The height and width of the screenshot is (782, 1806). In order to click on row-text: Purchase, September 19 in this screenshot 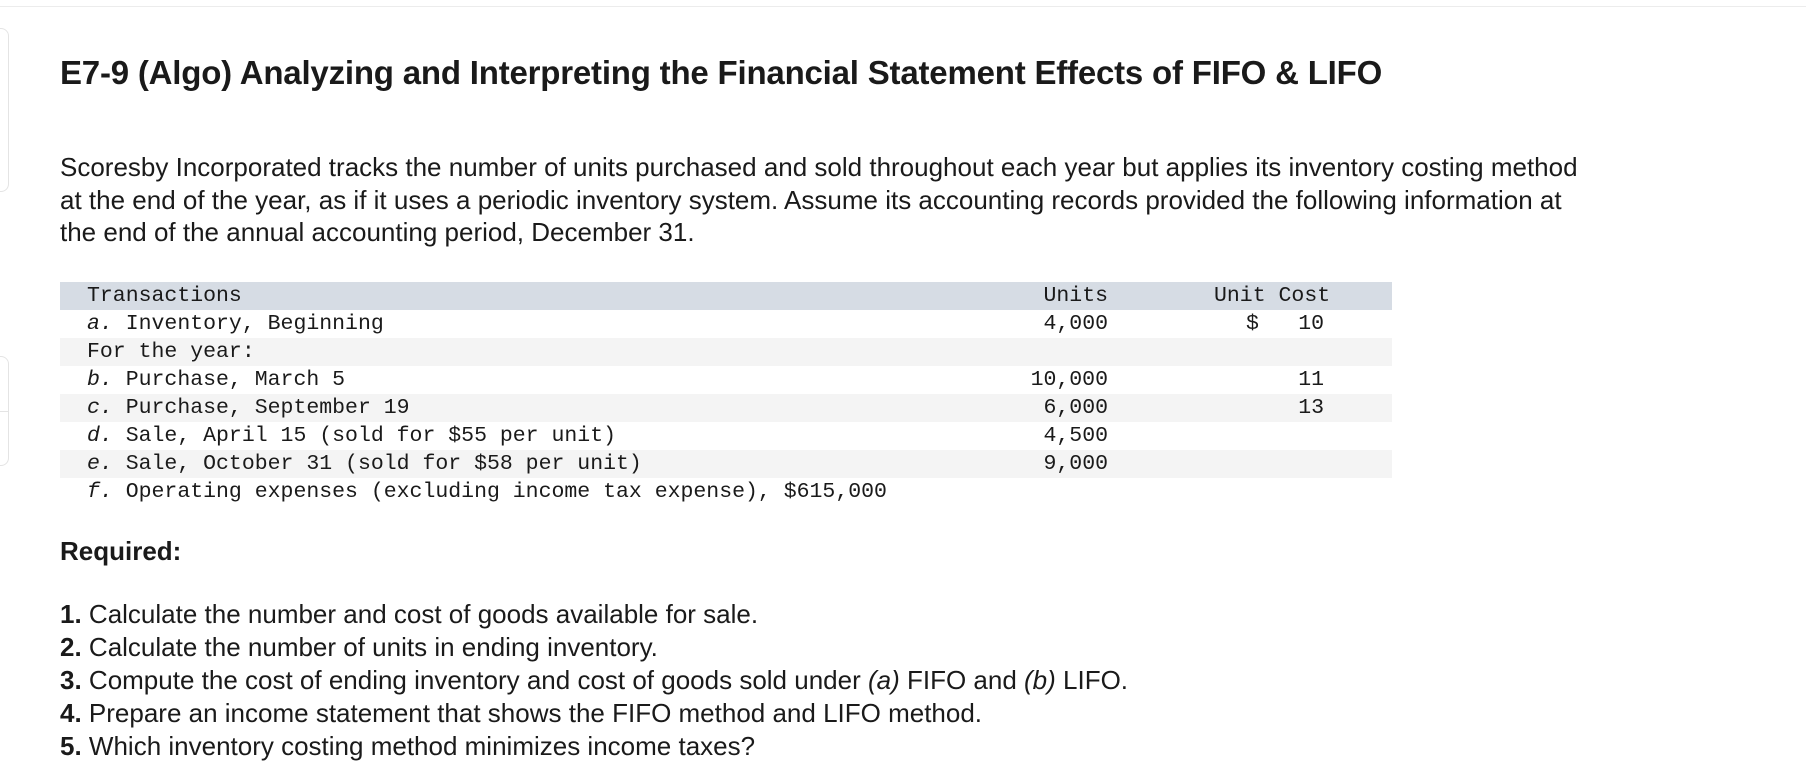, I will do `click(261, 408)`.